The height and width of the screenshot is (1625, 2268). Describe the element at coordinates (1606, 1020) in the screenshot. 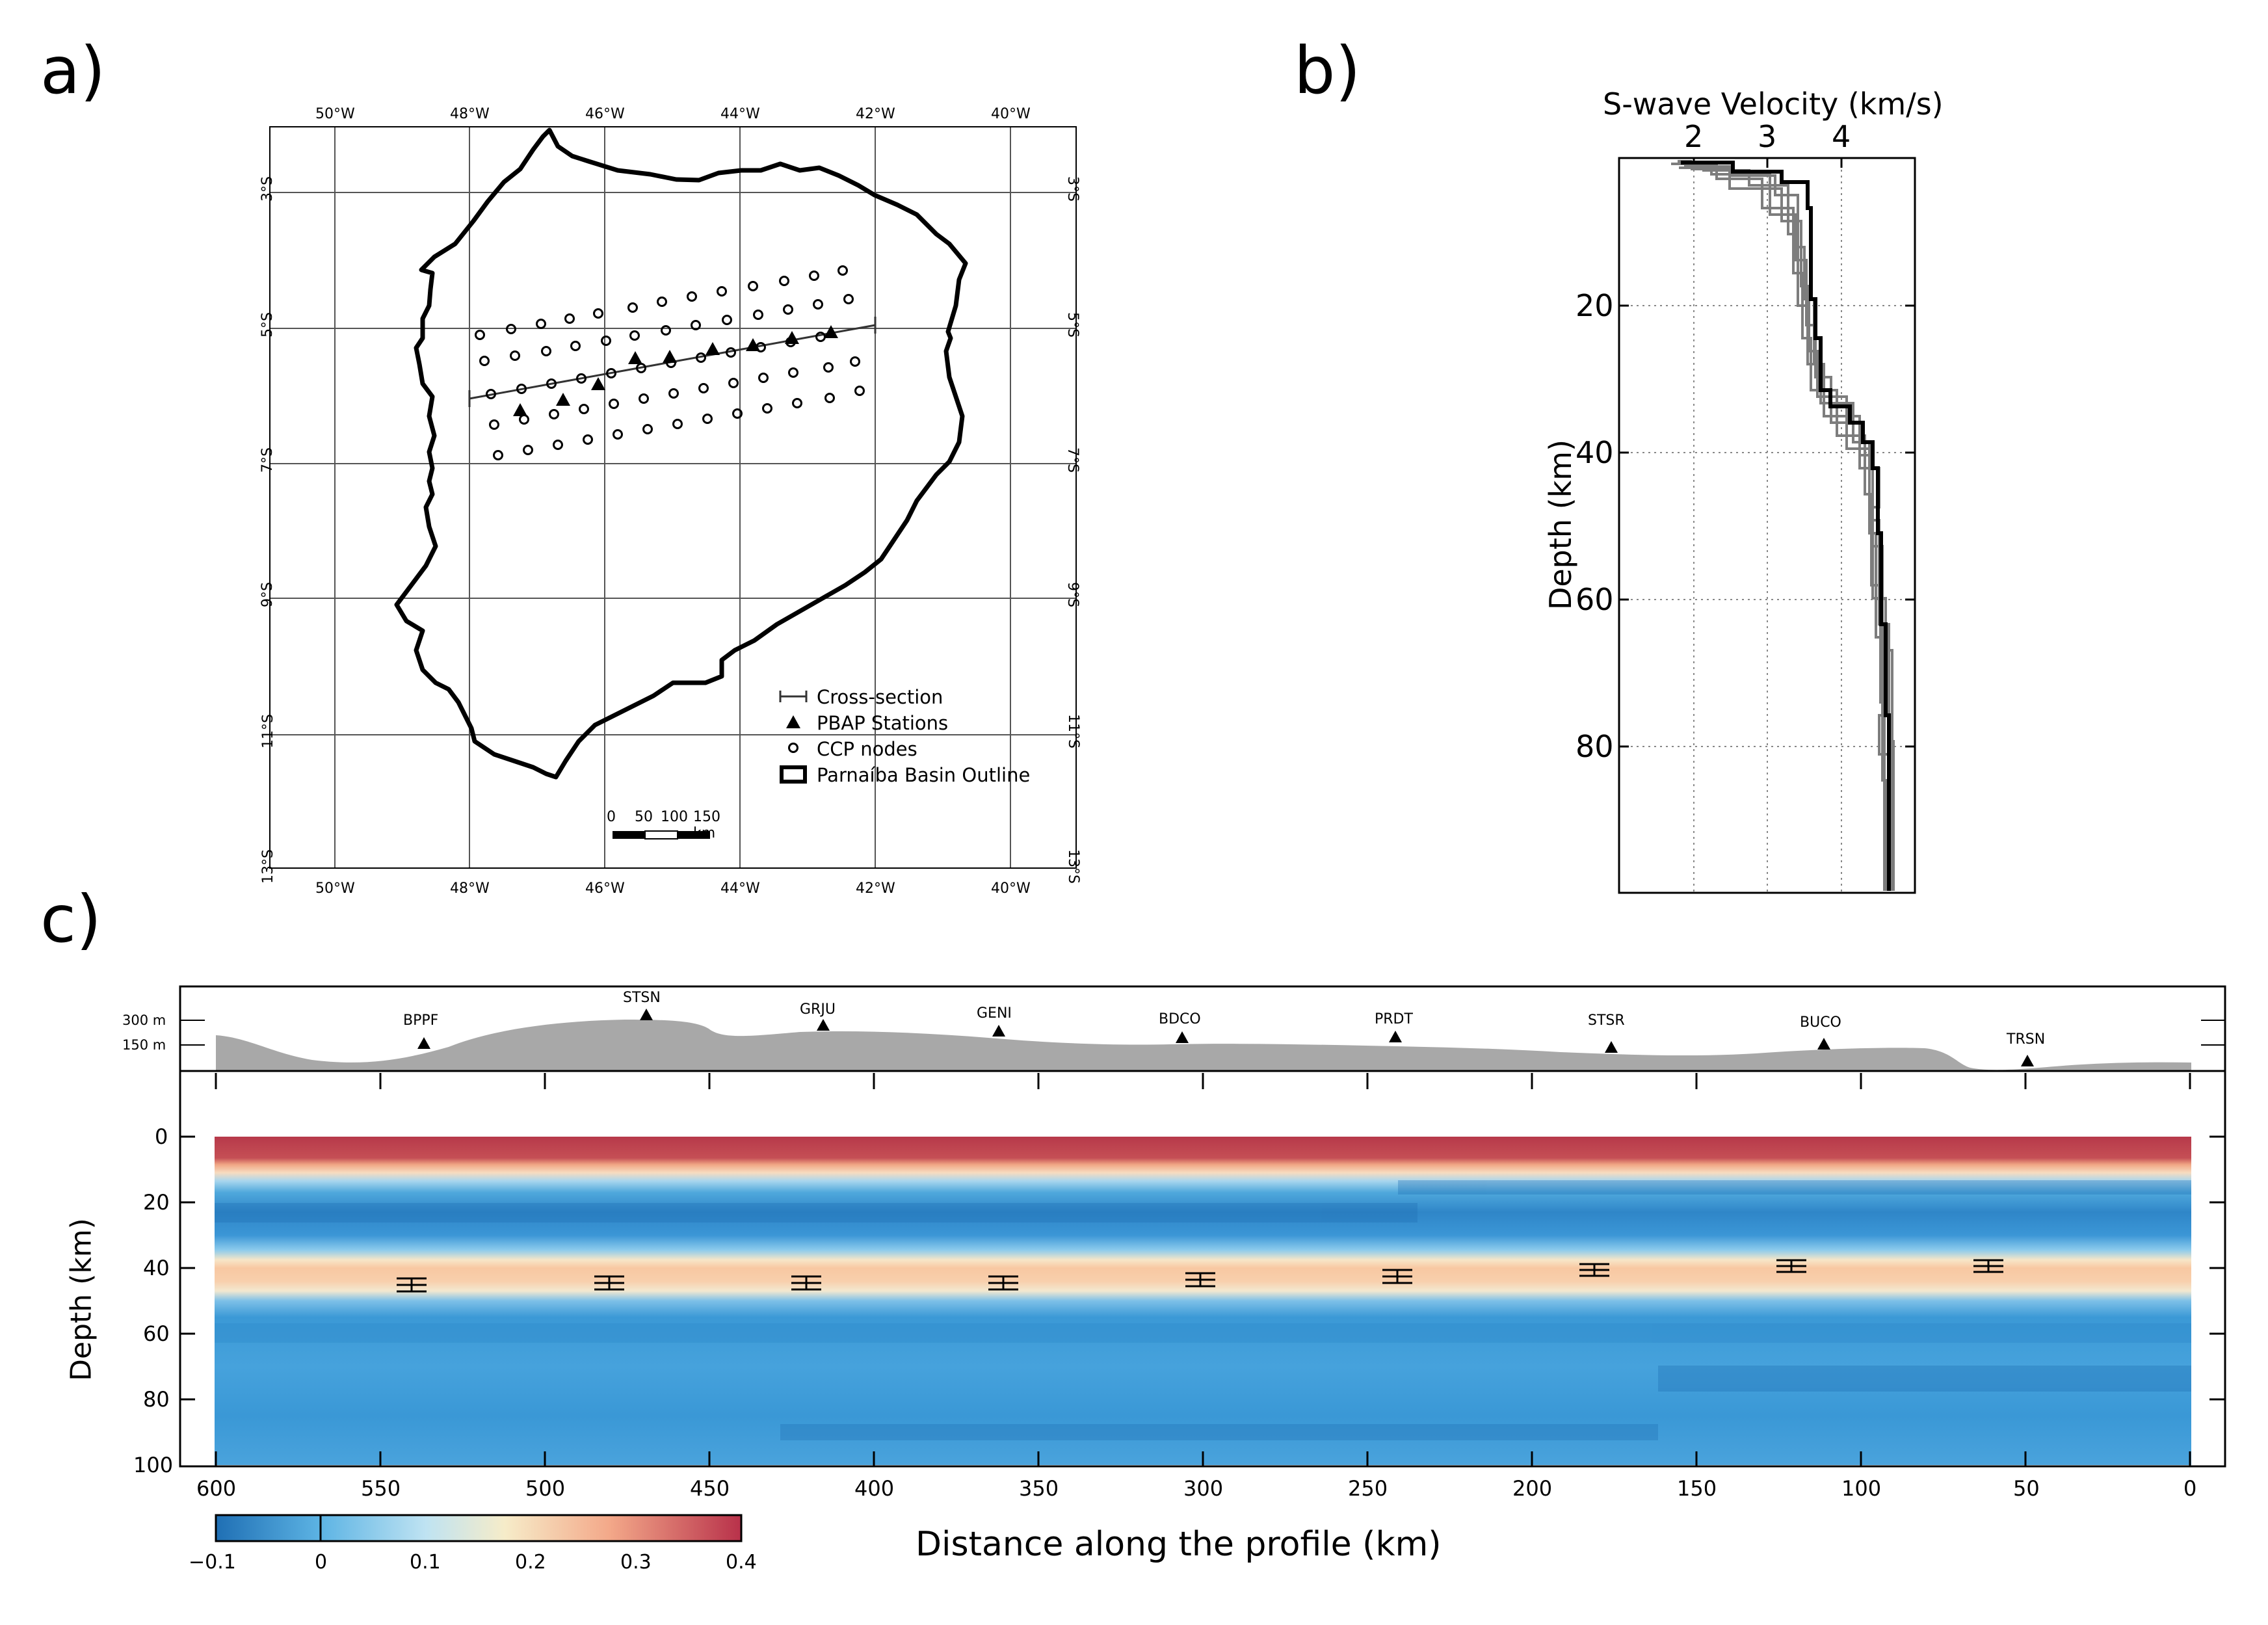

I see `station-stsr: STSR` at that location.